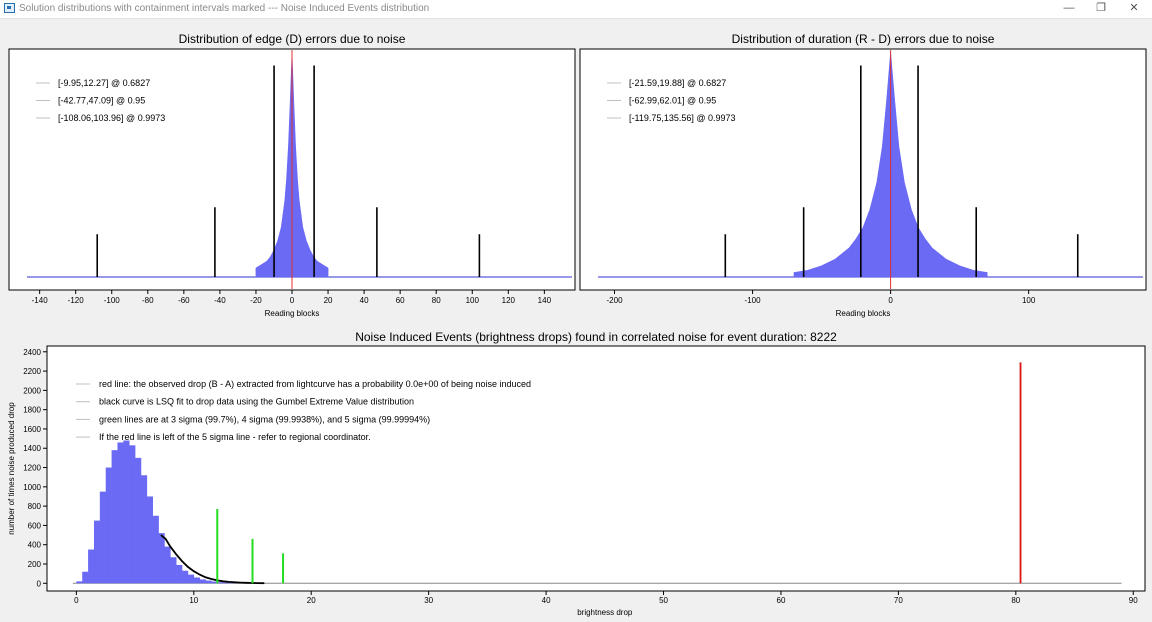 The width and height of the screenshot is (1152, 622). Describe the element at coordinates (328, 300) in the screenshot. I see `edge-xtick-label: 20` at that location.